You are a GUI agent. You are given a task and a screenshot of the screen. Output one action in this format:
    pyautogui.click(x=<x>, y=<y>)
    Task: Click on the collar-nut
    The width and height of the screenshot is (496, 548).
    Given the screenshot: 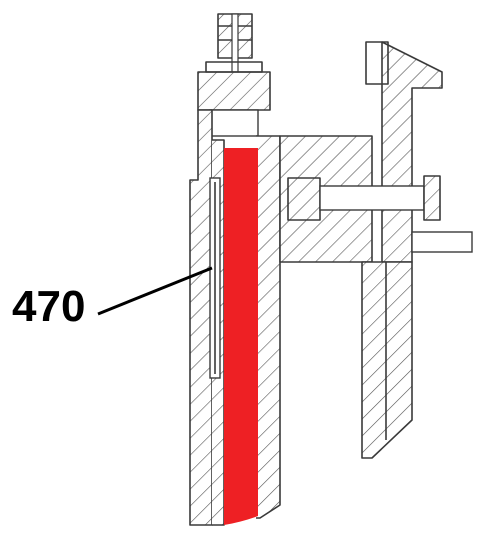 What is the action you would take?
    pyautogui.click(x=234, y=99)
    